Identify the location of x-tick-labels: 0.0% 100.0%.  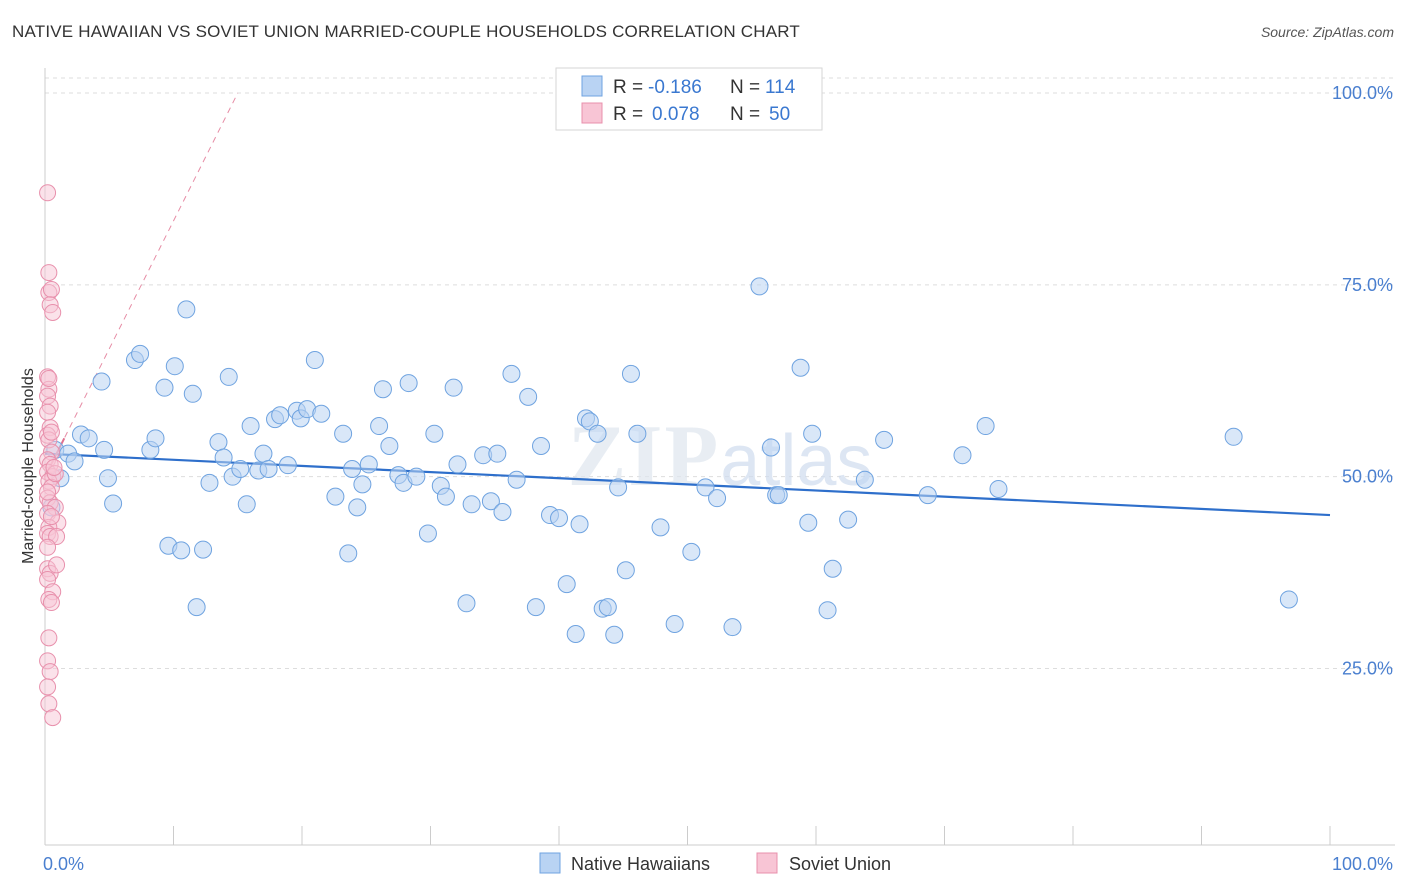
(718, 864).